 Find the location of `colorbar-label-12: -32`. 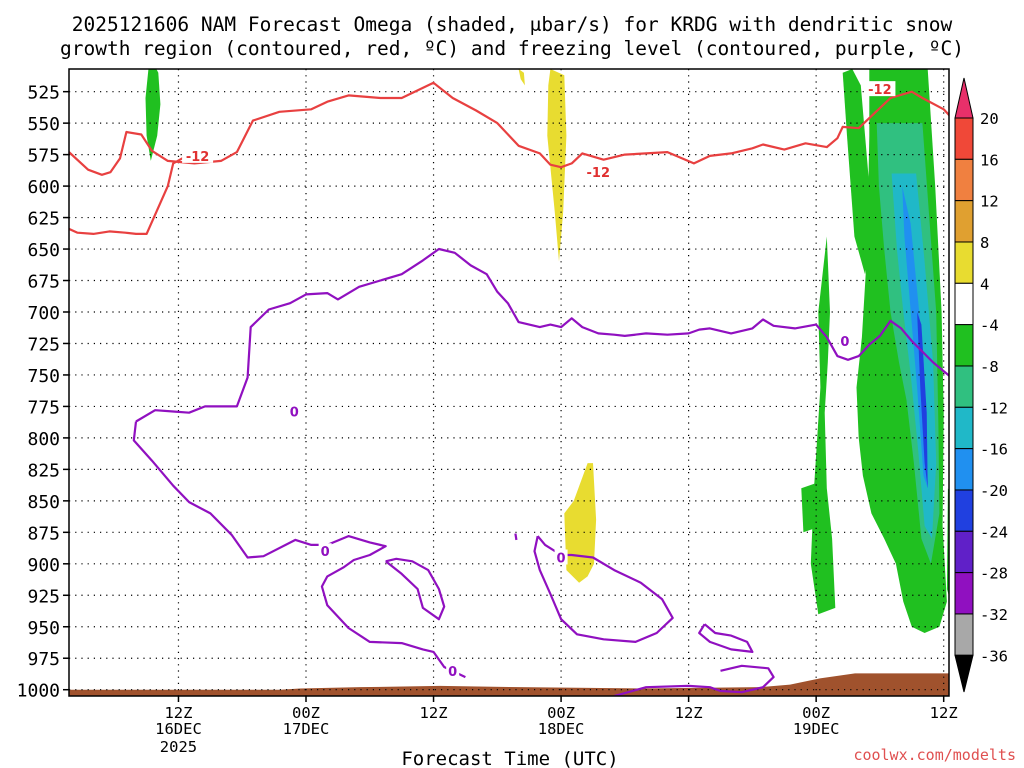

colorbar-label-12: -32 is located at coordinates (994, 615).